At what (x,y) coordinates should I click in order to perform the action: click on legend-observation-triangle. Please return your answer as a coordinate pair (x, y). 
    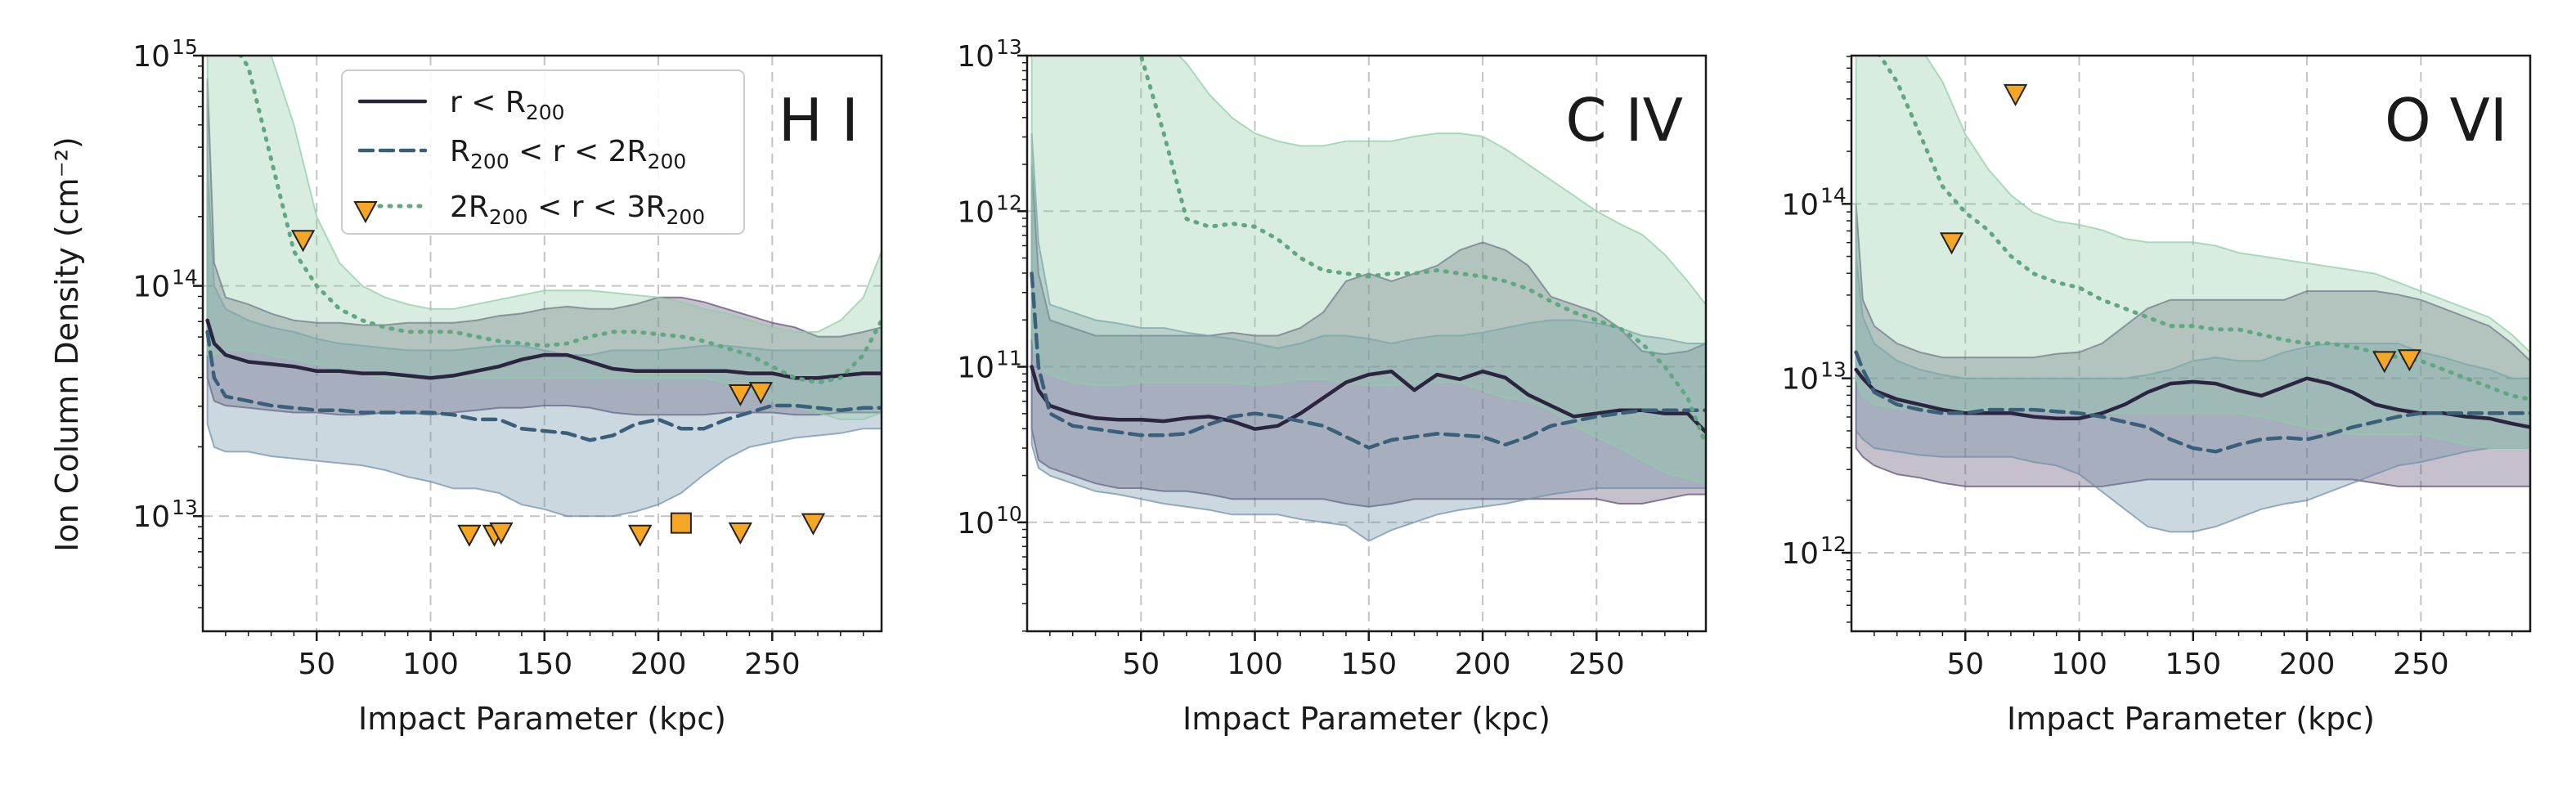
    Looking at the image, I should click on (365, 212).